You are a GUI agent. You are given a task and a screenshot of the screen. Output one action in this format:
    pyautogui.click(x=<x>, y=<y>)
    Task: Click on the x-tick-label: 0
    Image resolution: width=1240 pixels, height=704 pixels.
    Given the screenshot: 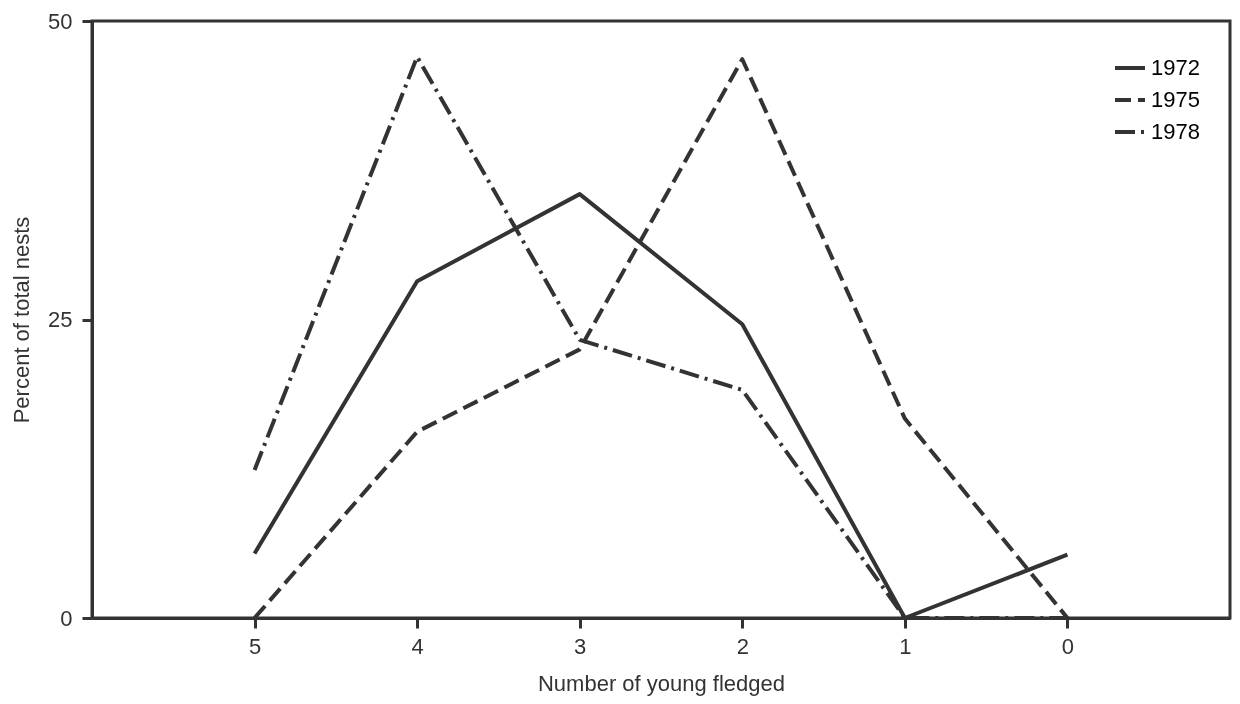 What is the action you would take?
    pyautogui.click(x=1068, y=646)
    